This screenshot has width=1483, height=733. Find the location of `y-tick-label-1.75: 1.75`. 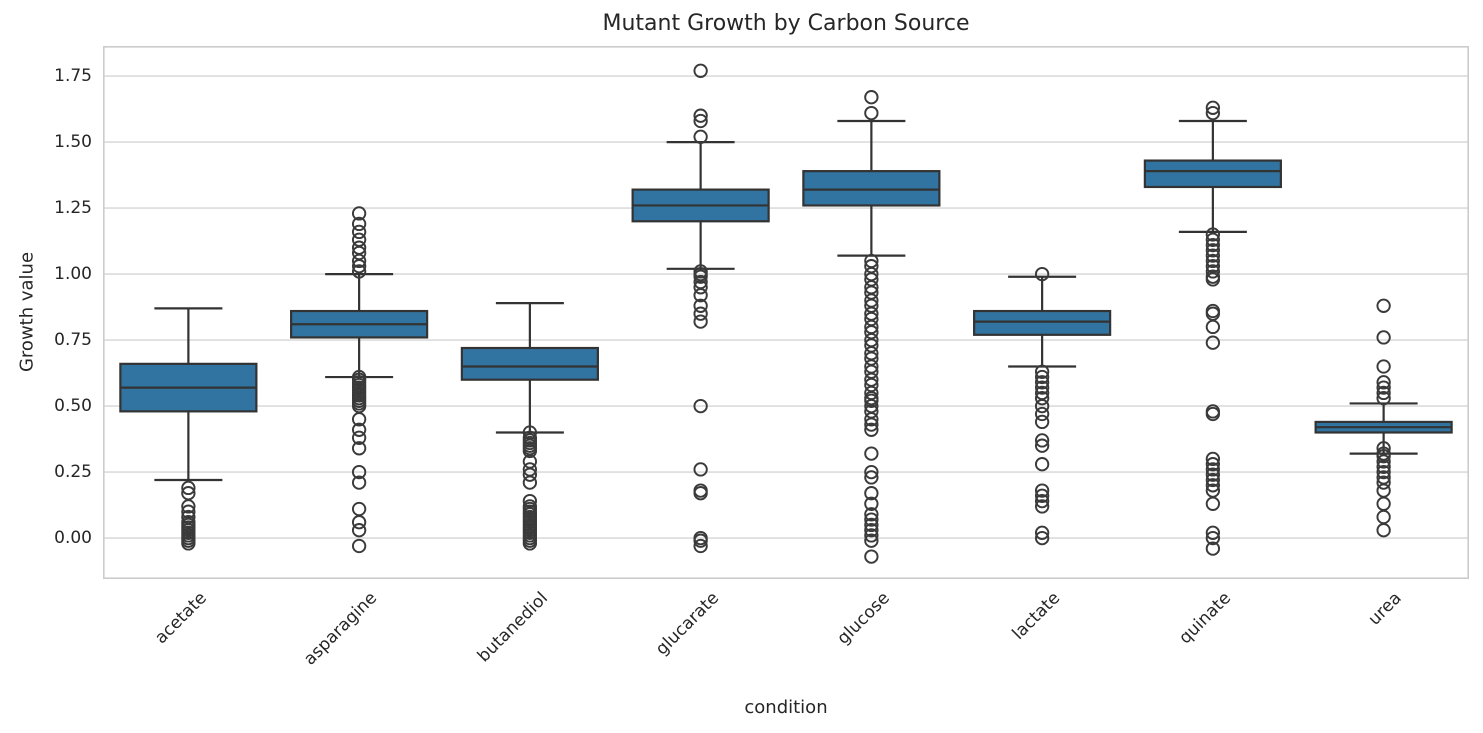

y-tick-label-1.75: 1.75 is located at coordinates (73, 76).